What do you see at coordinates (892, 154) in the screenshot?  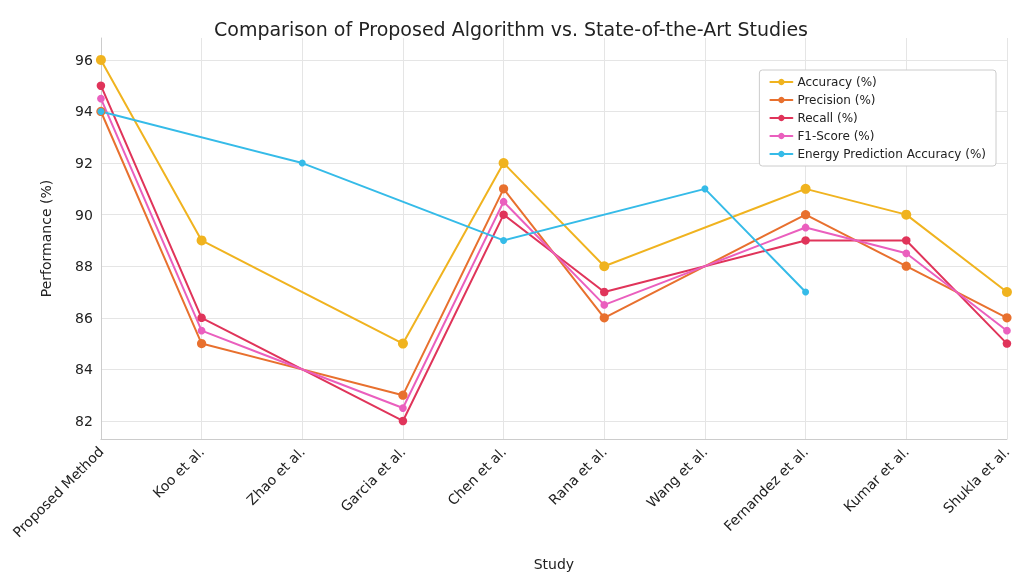 I see `legend-label: Energy Prediction Accuracy (%)` at bounding box center [892, 154].